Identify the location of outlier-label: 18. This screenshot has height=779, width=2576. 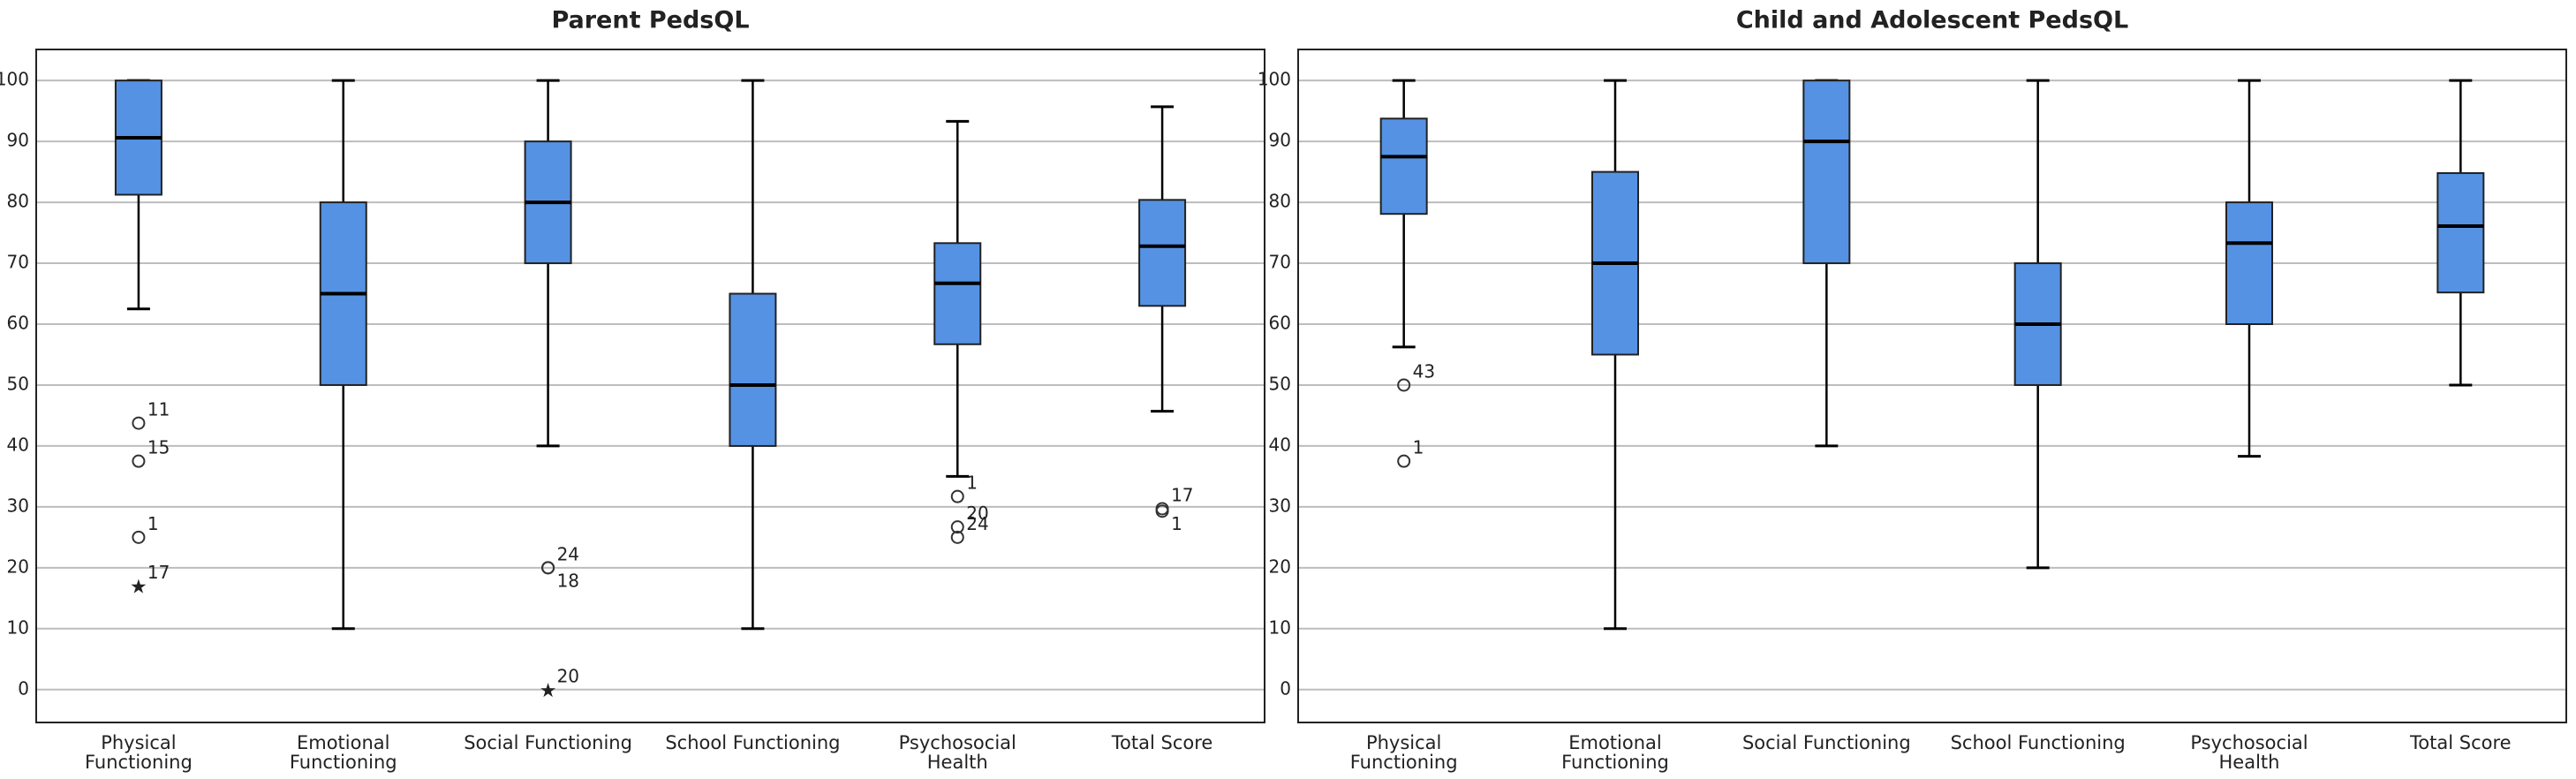
(568, 580).